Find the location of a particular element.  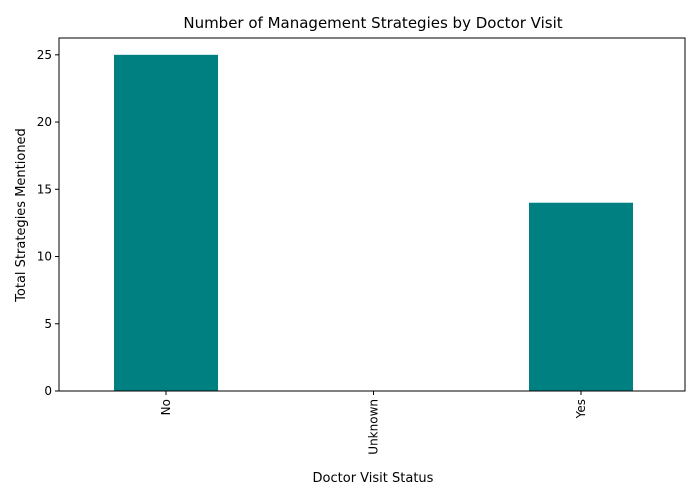

x-axis-ticks: No Unknown Yes is located at coordinates (373, 423).